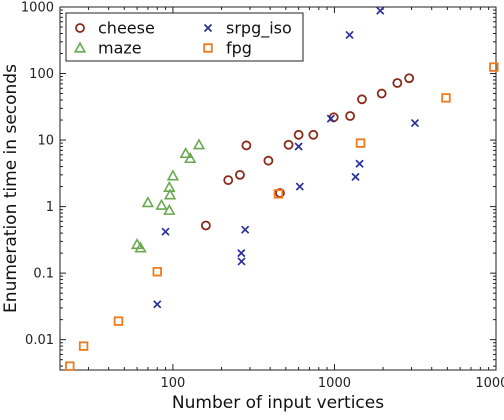 The height and width of the screenshot is (420, 504). I want to click on x-axis-tick-labels: 100 1000 10000, so click(332, 383).